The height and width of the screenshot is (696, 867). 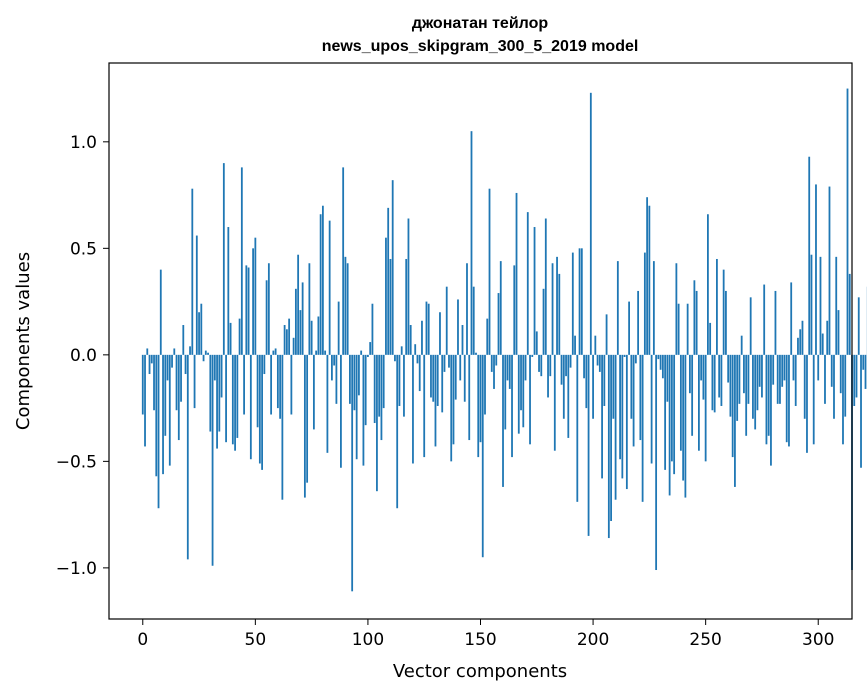 I want to click on x-tick-label: 50, so click(x=256, y=640).